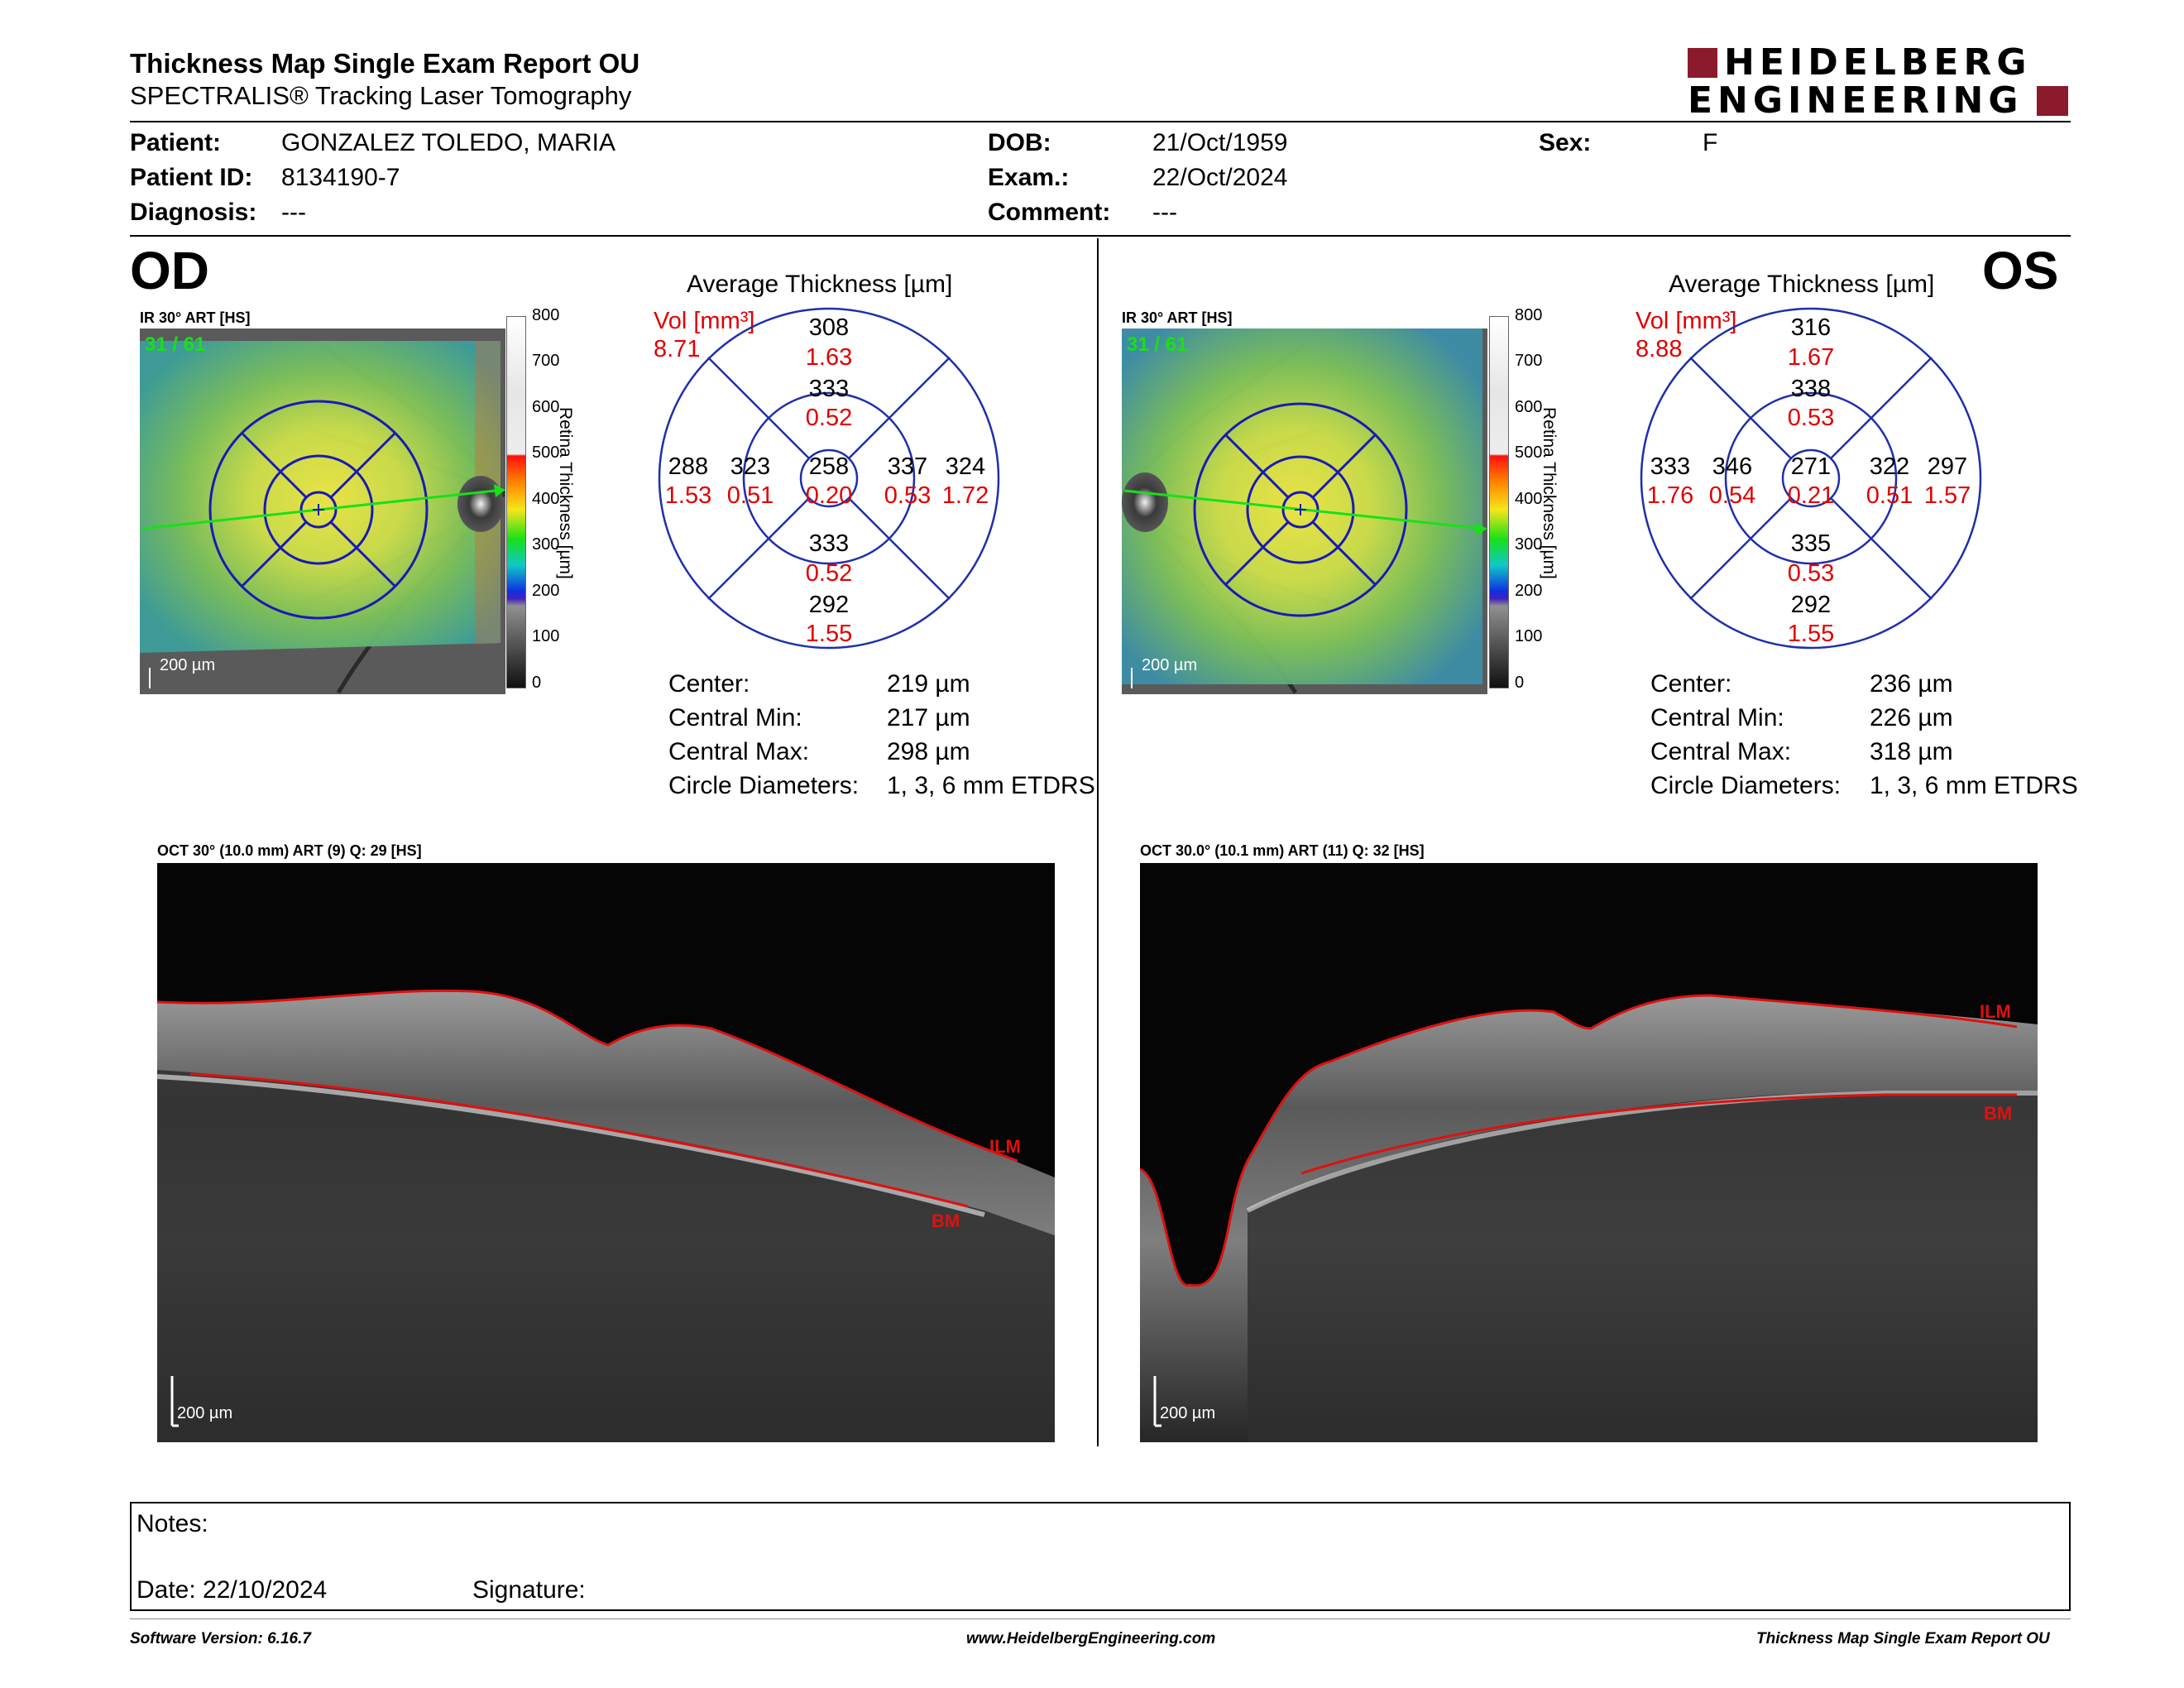  I want to click on os-colorbar-tick-0: 0, so click(1520, 683).